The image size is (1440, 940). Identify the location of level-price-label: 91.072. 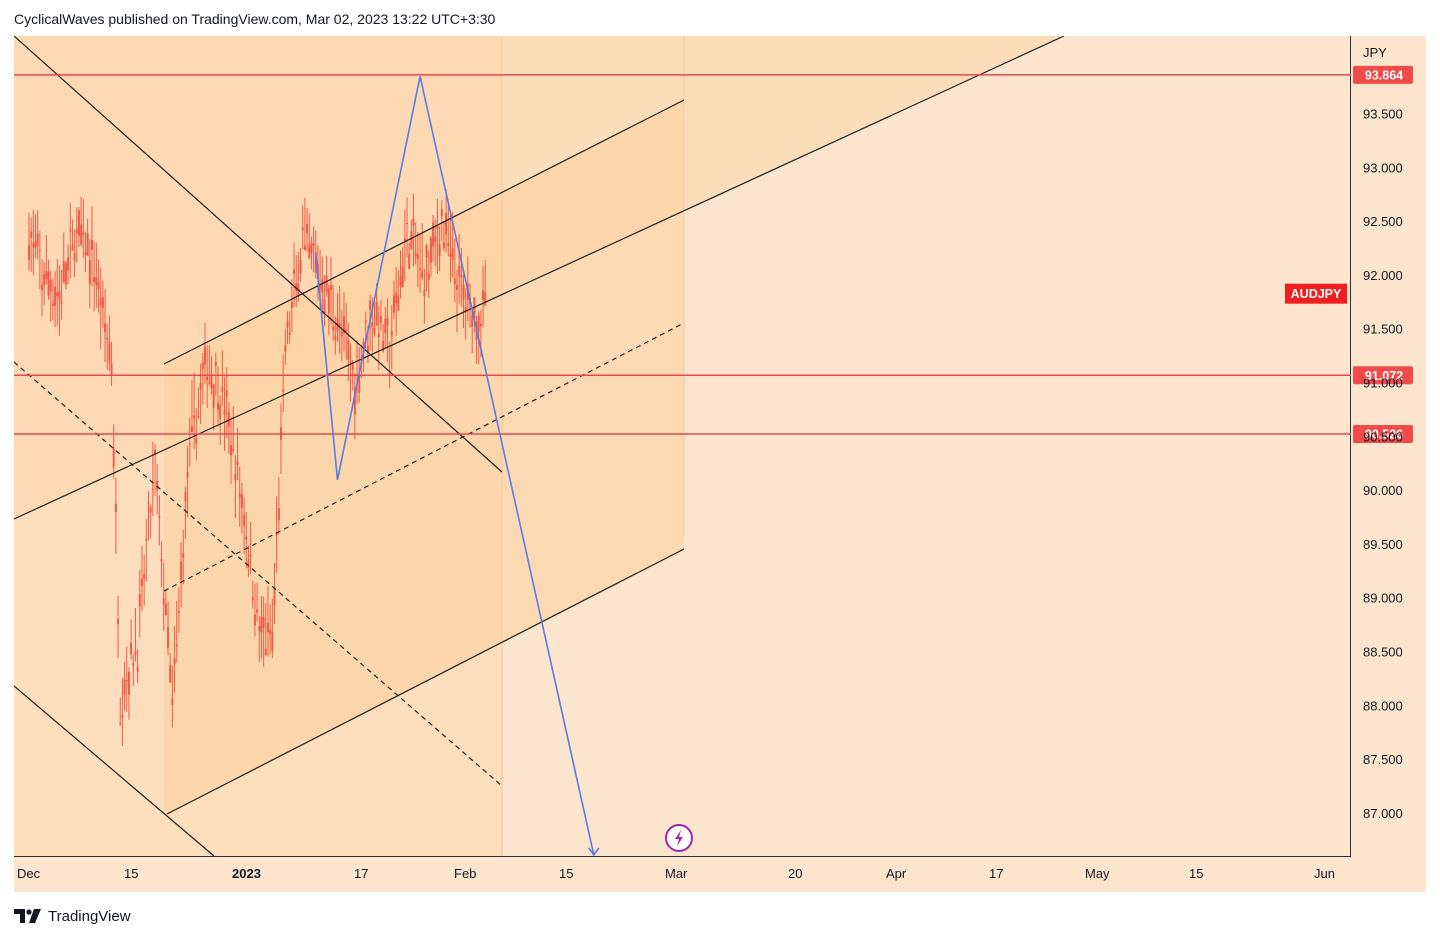
(1384, 376).